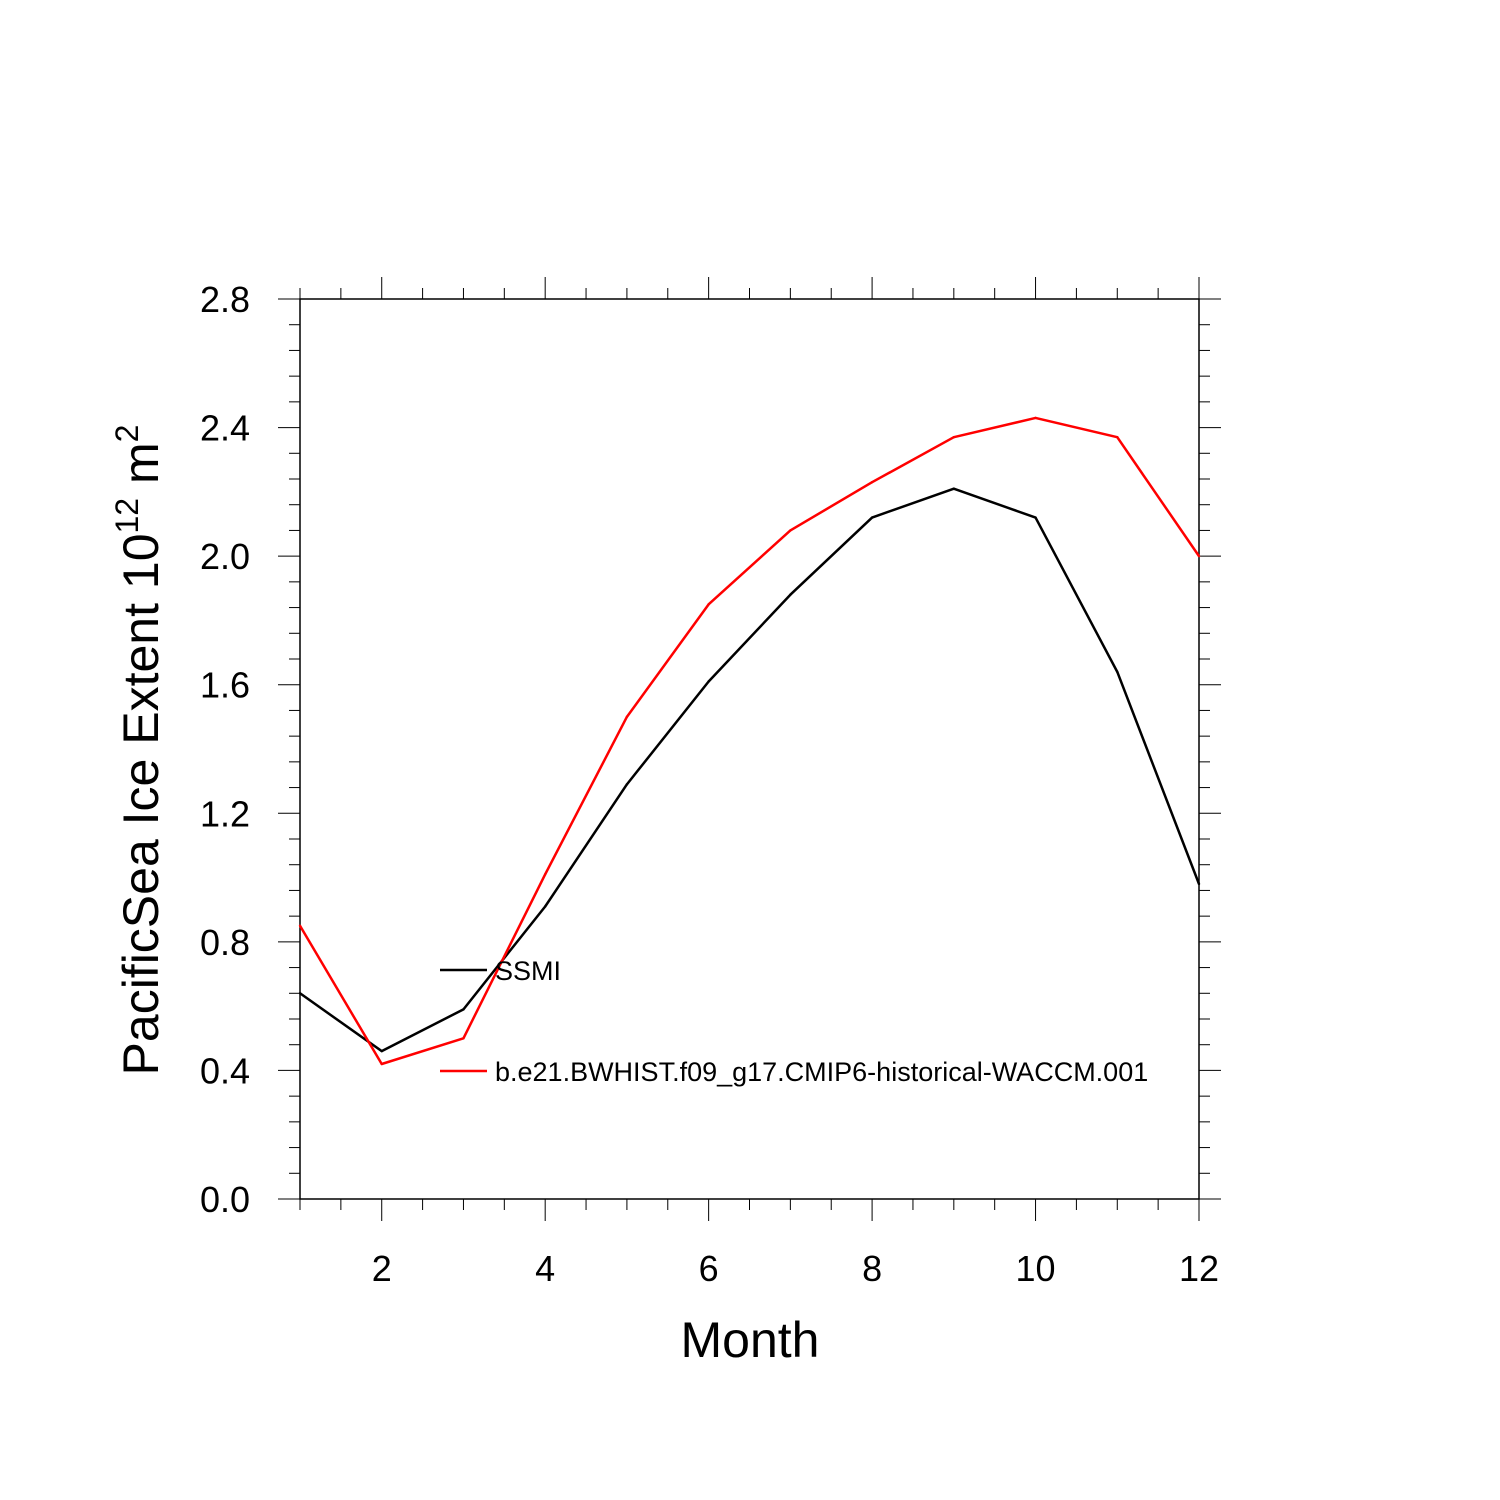 The width and height of the screenshot is (1500, 1500). Describe the element at coordinates (872, 1268) in the screenshot. I see `x-tick-label: 8` at that location.